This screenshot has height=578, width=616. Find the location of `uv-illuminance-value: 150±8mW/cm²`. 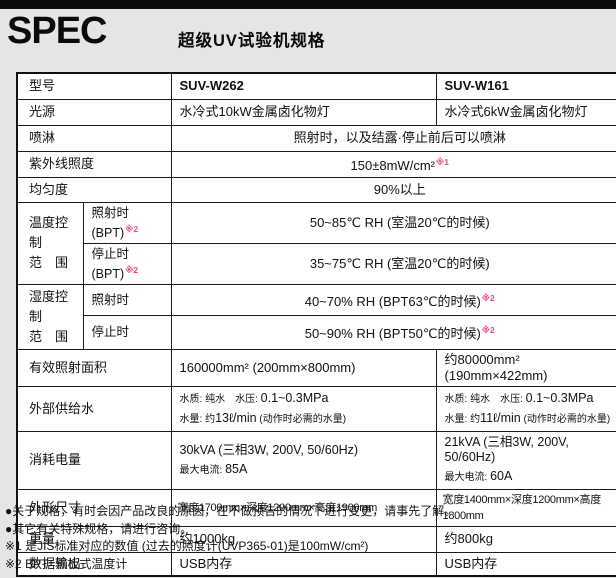

uv-illuminance-value: 150±8mW/cm² is located at coordinates (392, 165).